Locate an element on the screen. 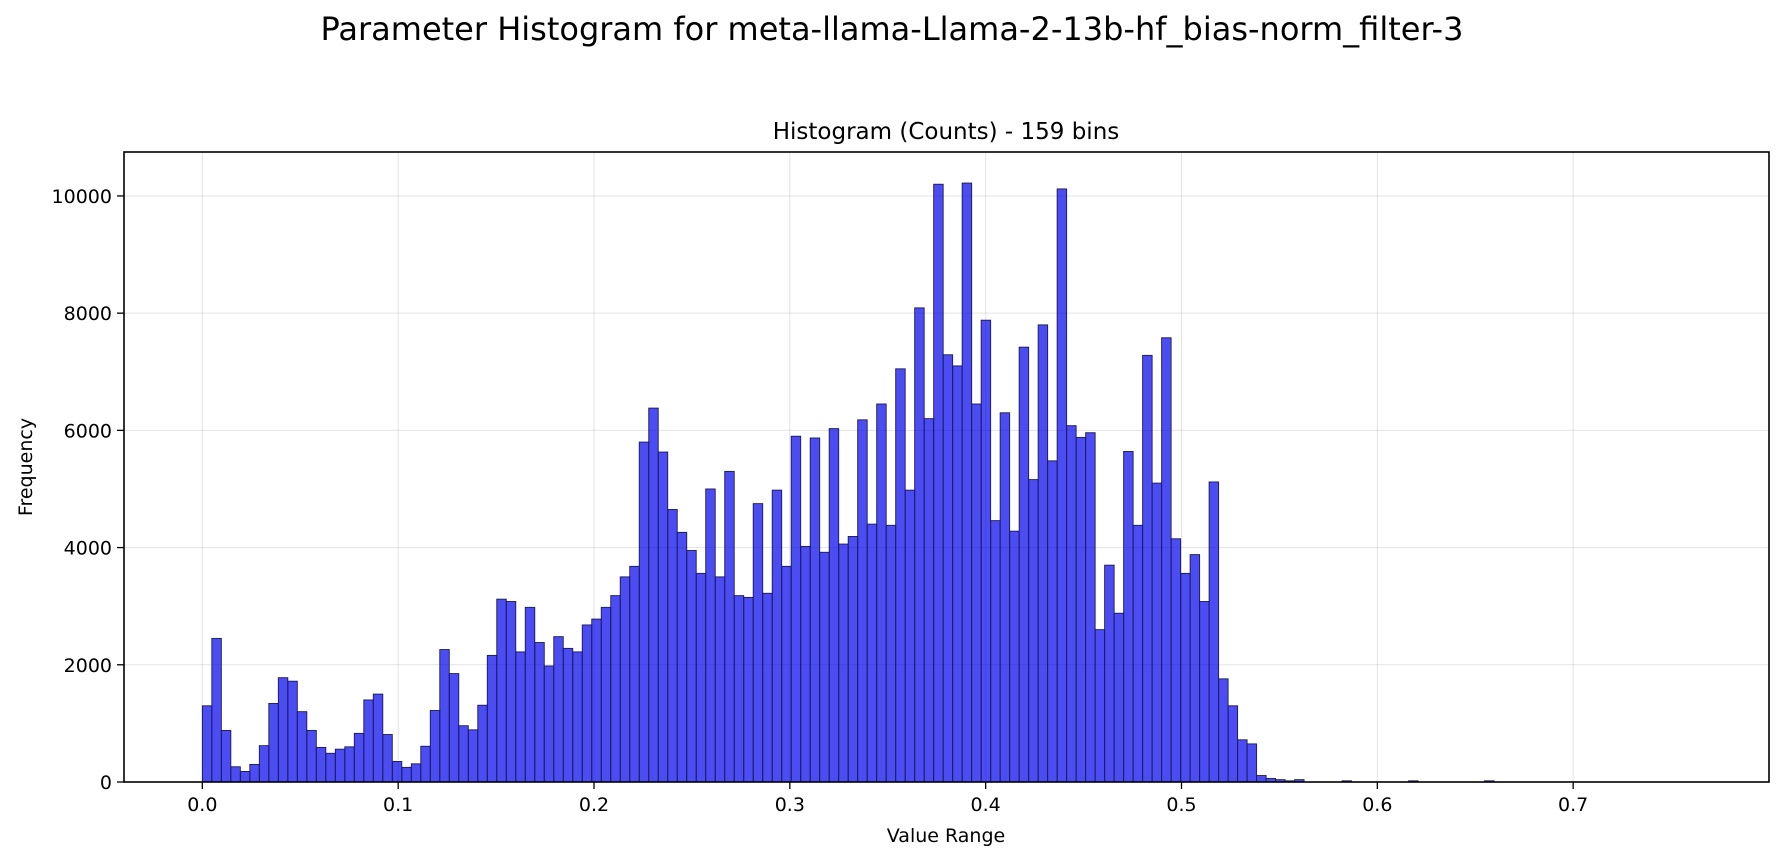 This screenshot has height=860, width=1784. x-tick-label: 0.4 is located at coordinates (986, 805).